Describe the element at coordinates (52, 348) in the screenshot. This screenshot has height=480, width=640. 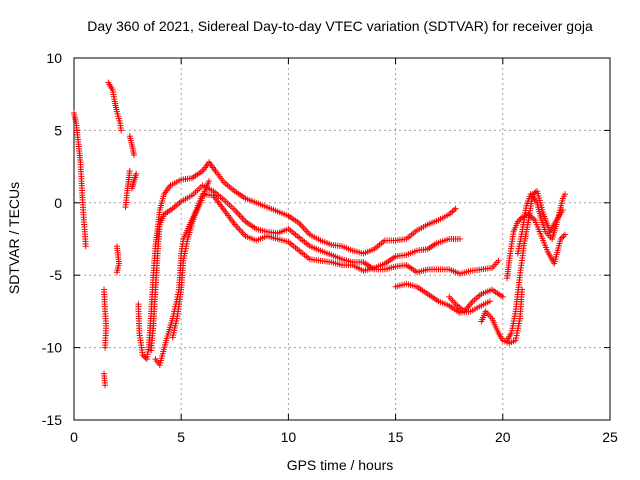
I see `y-tick-label: -10` at that location.